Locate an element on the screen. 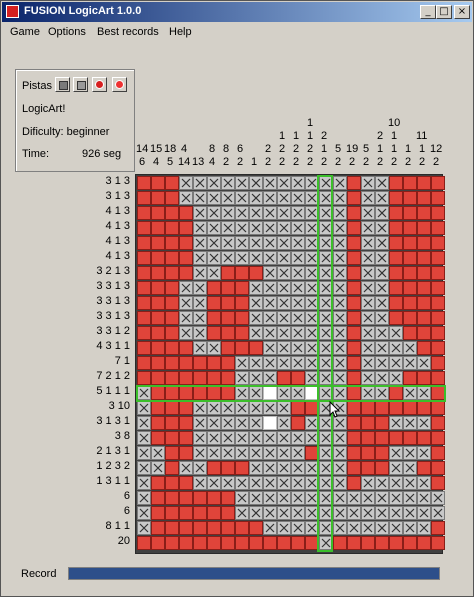  maximize-button: □ is located at coordinates (444, 12).